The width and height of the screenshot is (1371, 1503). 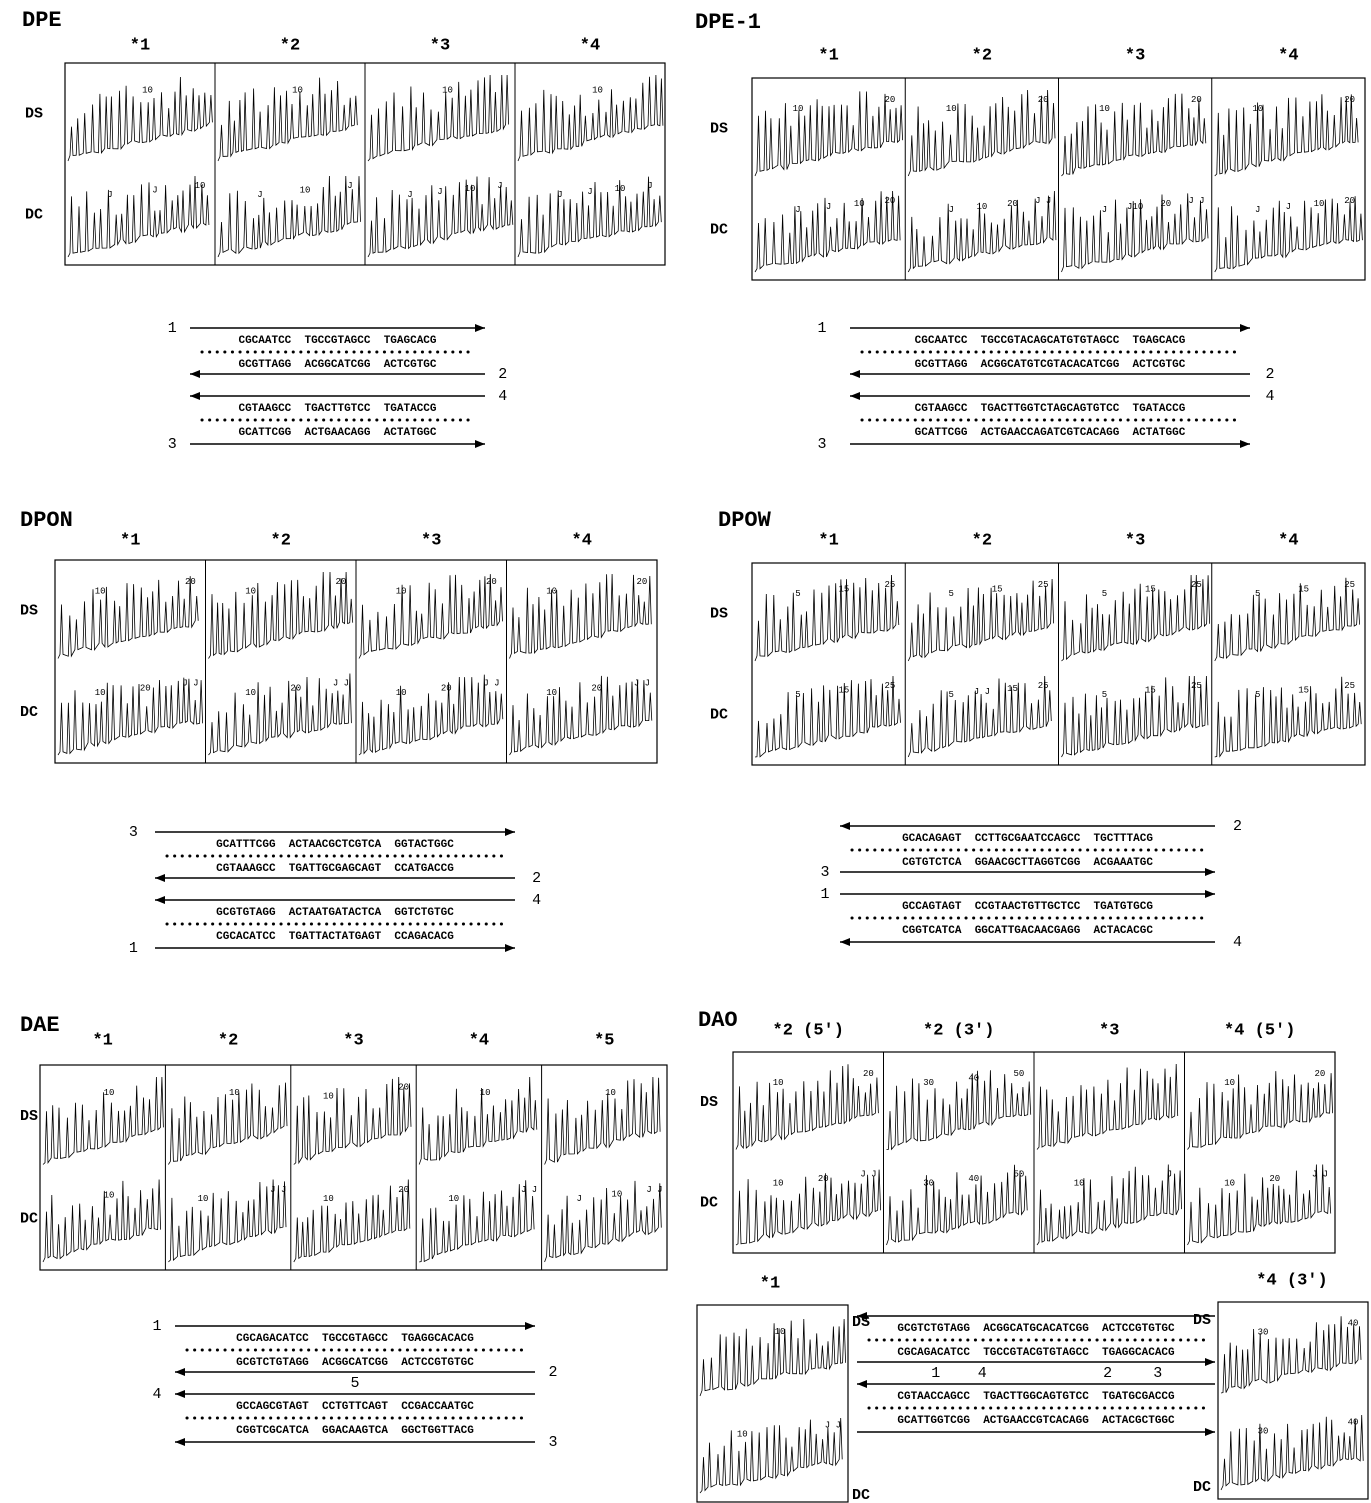 I want to click on sequence-line: GCATTTCGG ACTAACGCTCGTCA GGTACTGGC, so click(x=335, y=845).